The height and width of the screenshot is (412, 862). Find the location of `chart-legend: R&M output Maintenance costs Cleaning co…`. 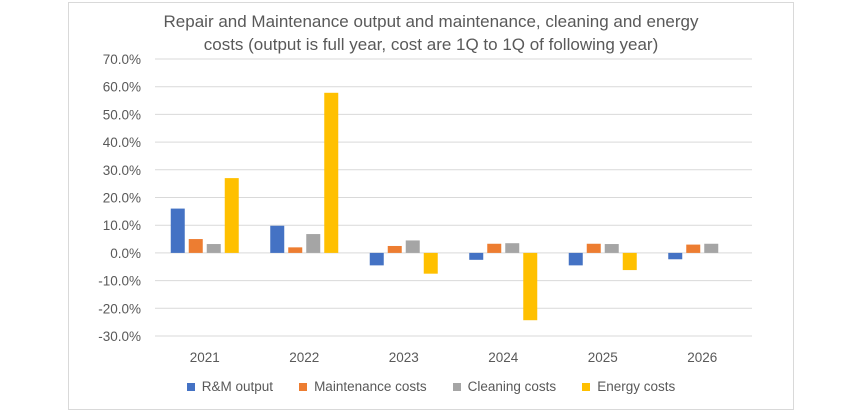

chart-legend: R&M output Maintenance costs Cleaning co… is located at coordinates (431, 386).